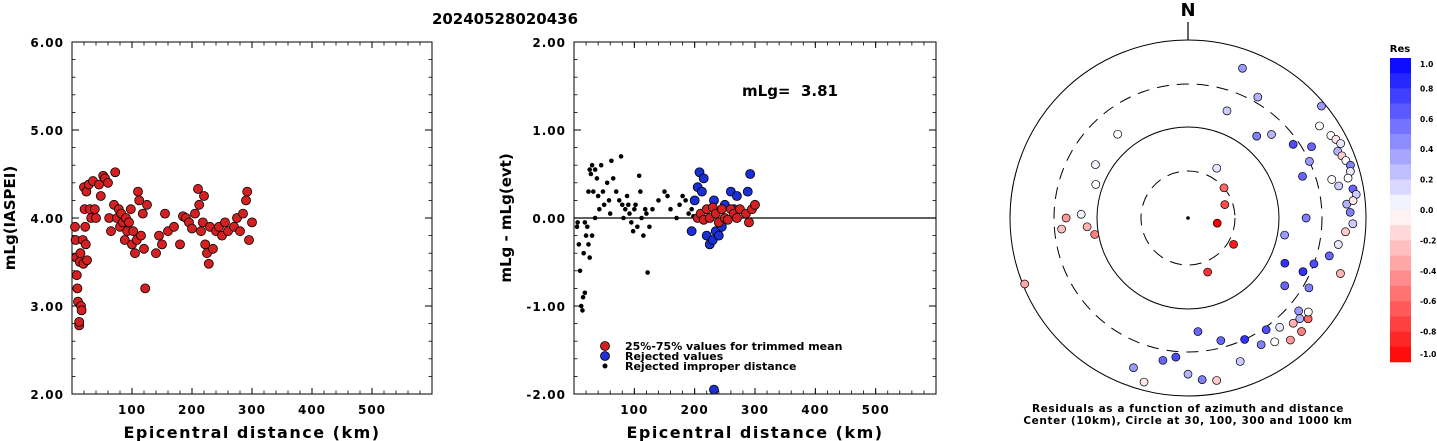  I want to click on y-tick-label: 2.00, so click(47, 395).